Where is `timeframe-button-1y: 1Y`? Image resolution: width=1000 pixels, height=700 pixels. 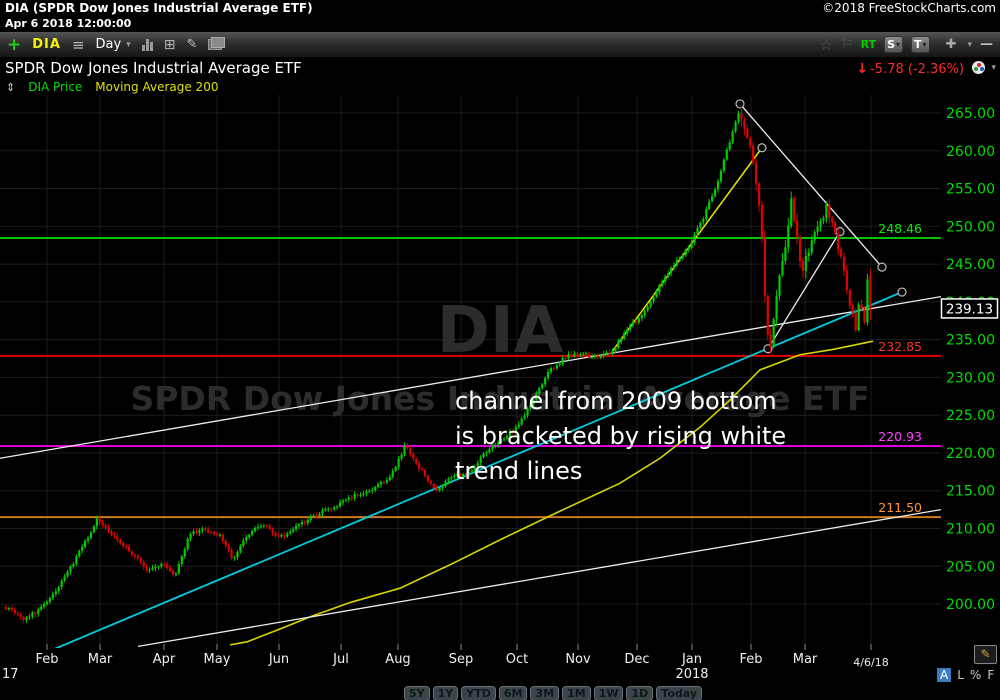
timeframe-button-1y: 1Y is located at coordinates (445, 693).